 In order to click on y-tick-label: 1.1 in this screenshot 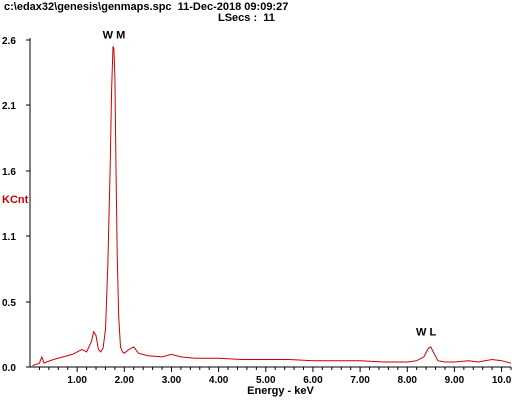, I will do `click(9, 237)`.